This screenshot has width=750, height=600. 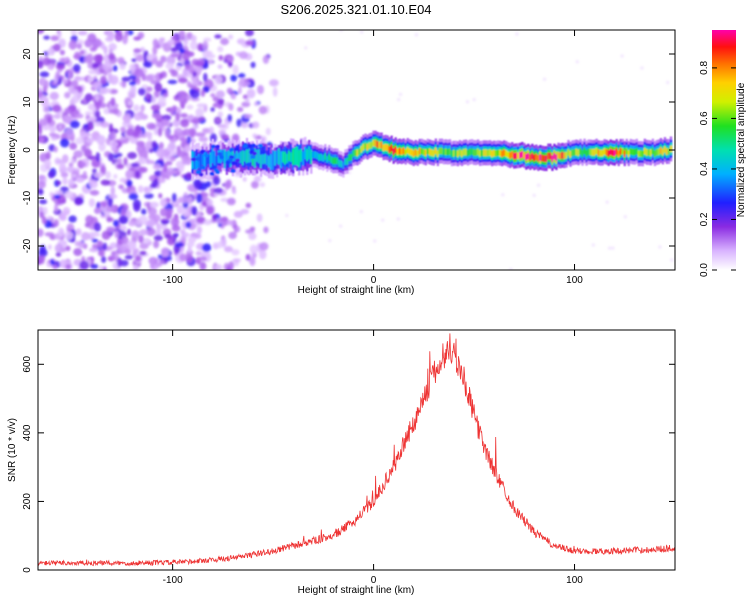 What do you see at coordinates (741, 149) in the screenshot?
I see `colorbar-label: Normalized spectral amplitude` at bounding box center [741, 149].